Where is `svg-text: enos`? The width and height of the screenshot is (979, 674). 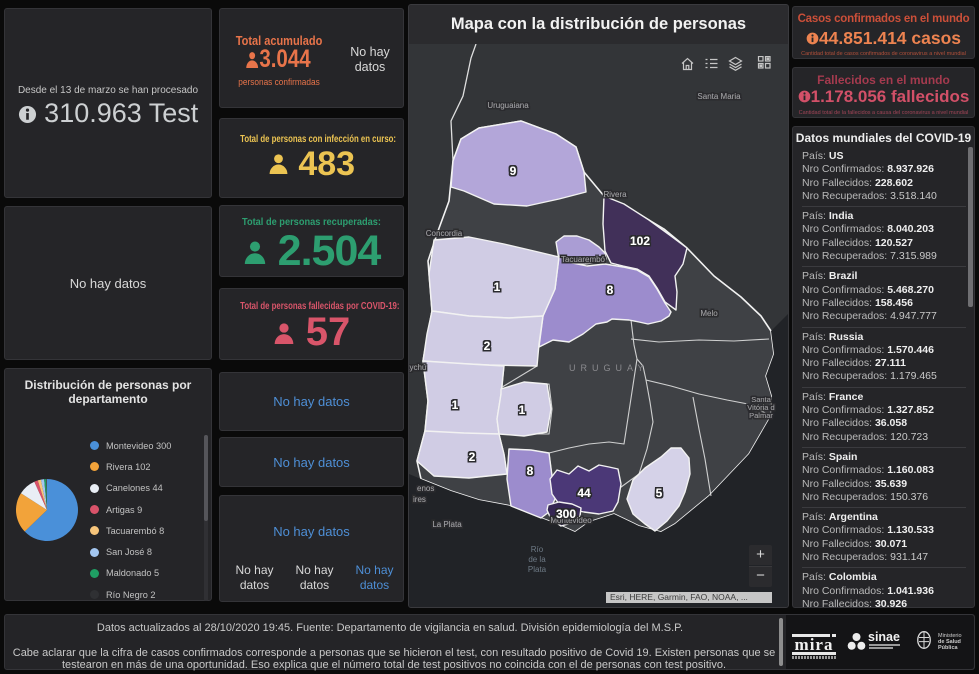
svg-text: enos is located at coordinates (425, 488).